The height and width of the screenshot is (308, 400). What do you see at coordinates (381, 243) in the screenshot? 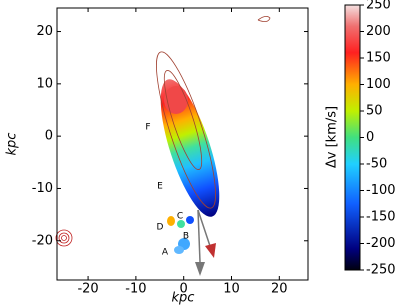
I see `colorbar-tick-label: -200` at bounding box center [381, 243].